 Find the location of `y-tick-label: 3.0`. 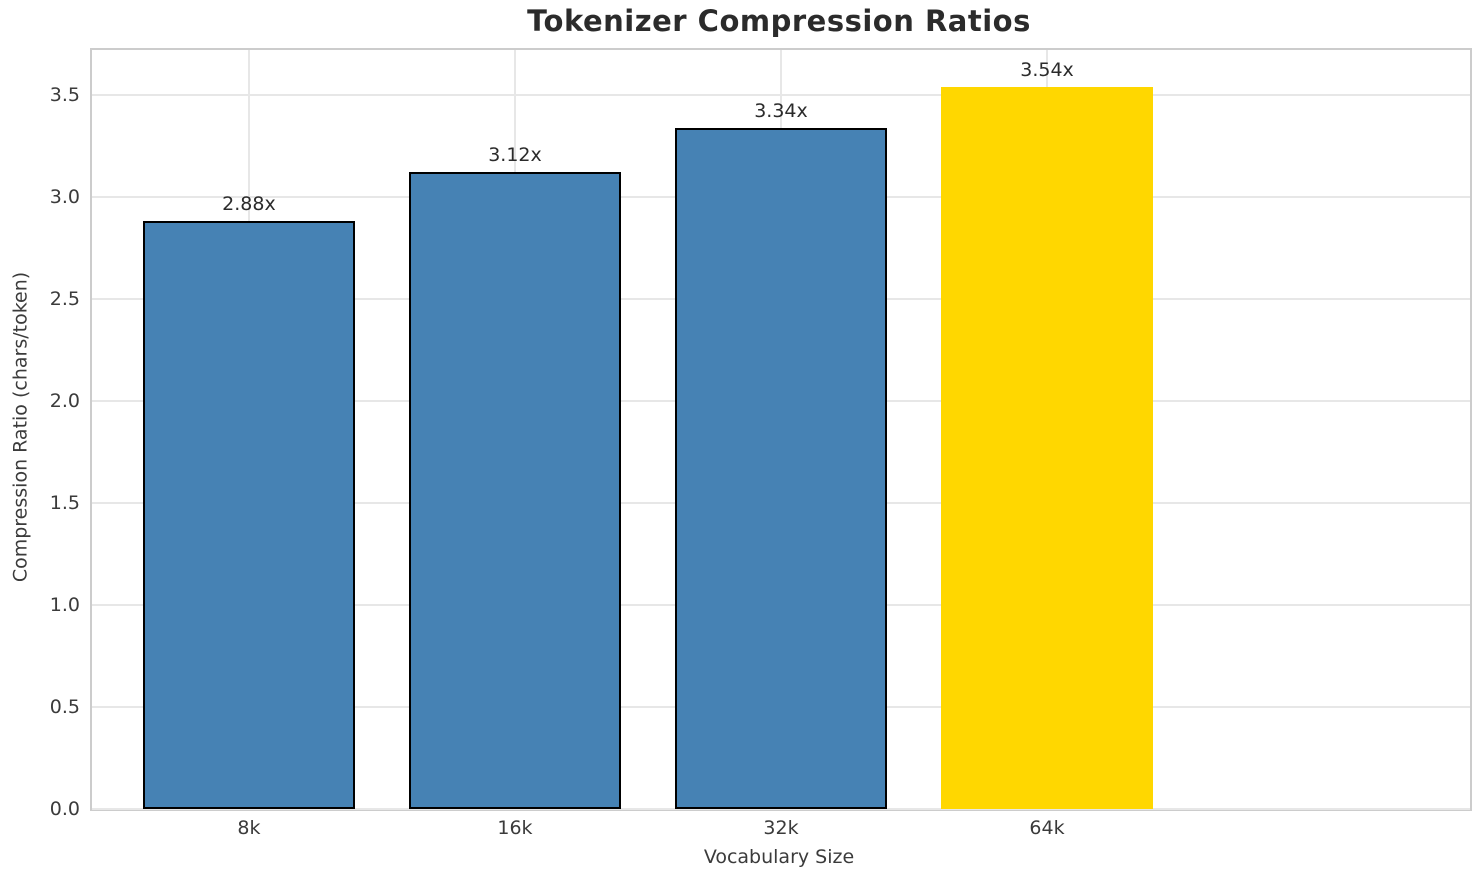

y-tick-label: 3.0 is located at coordinates (64, 196).